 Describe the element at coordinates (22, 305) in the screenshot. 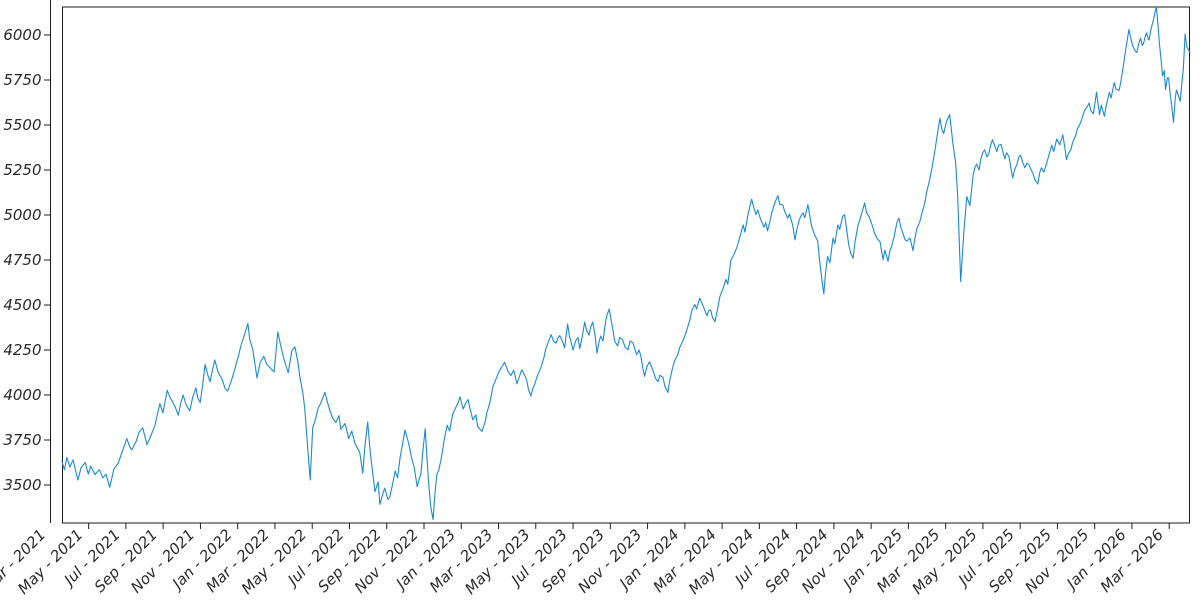

I see `y-tick-label: 4500` at that location.